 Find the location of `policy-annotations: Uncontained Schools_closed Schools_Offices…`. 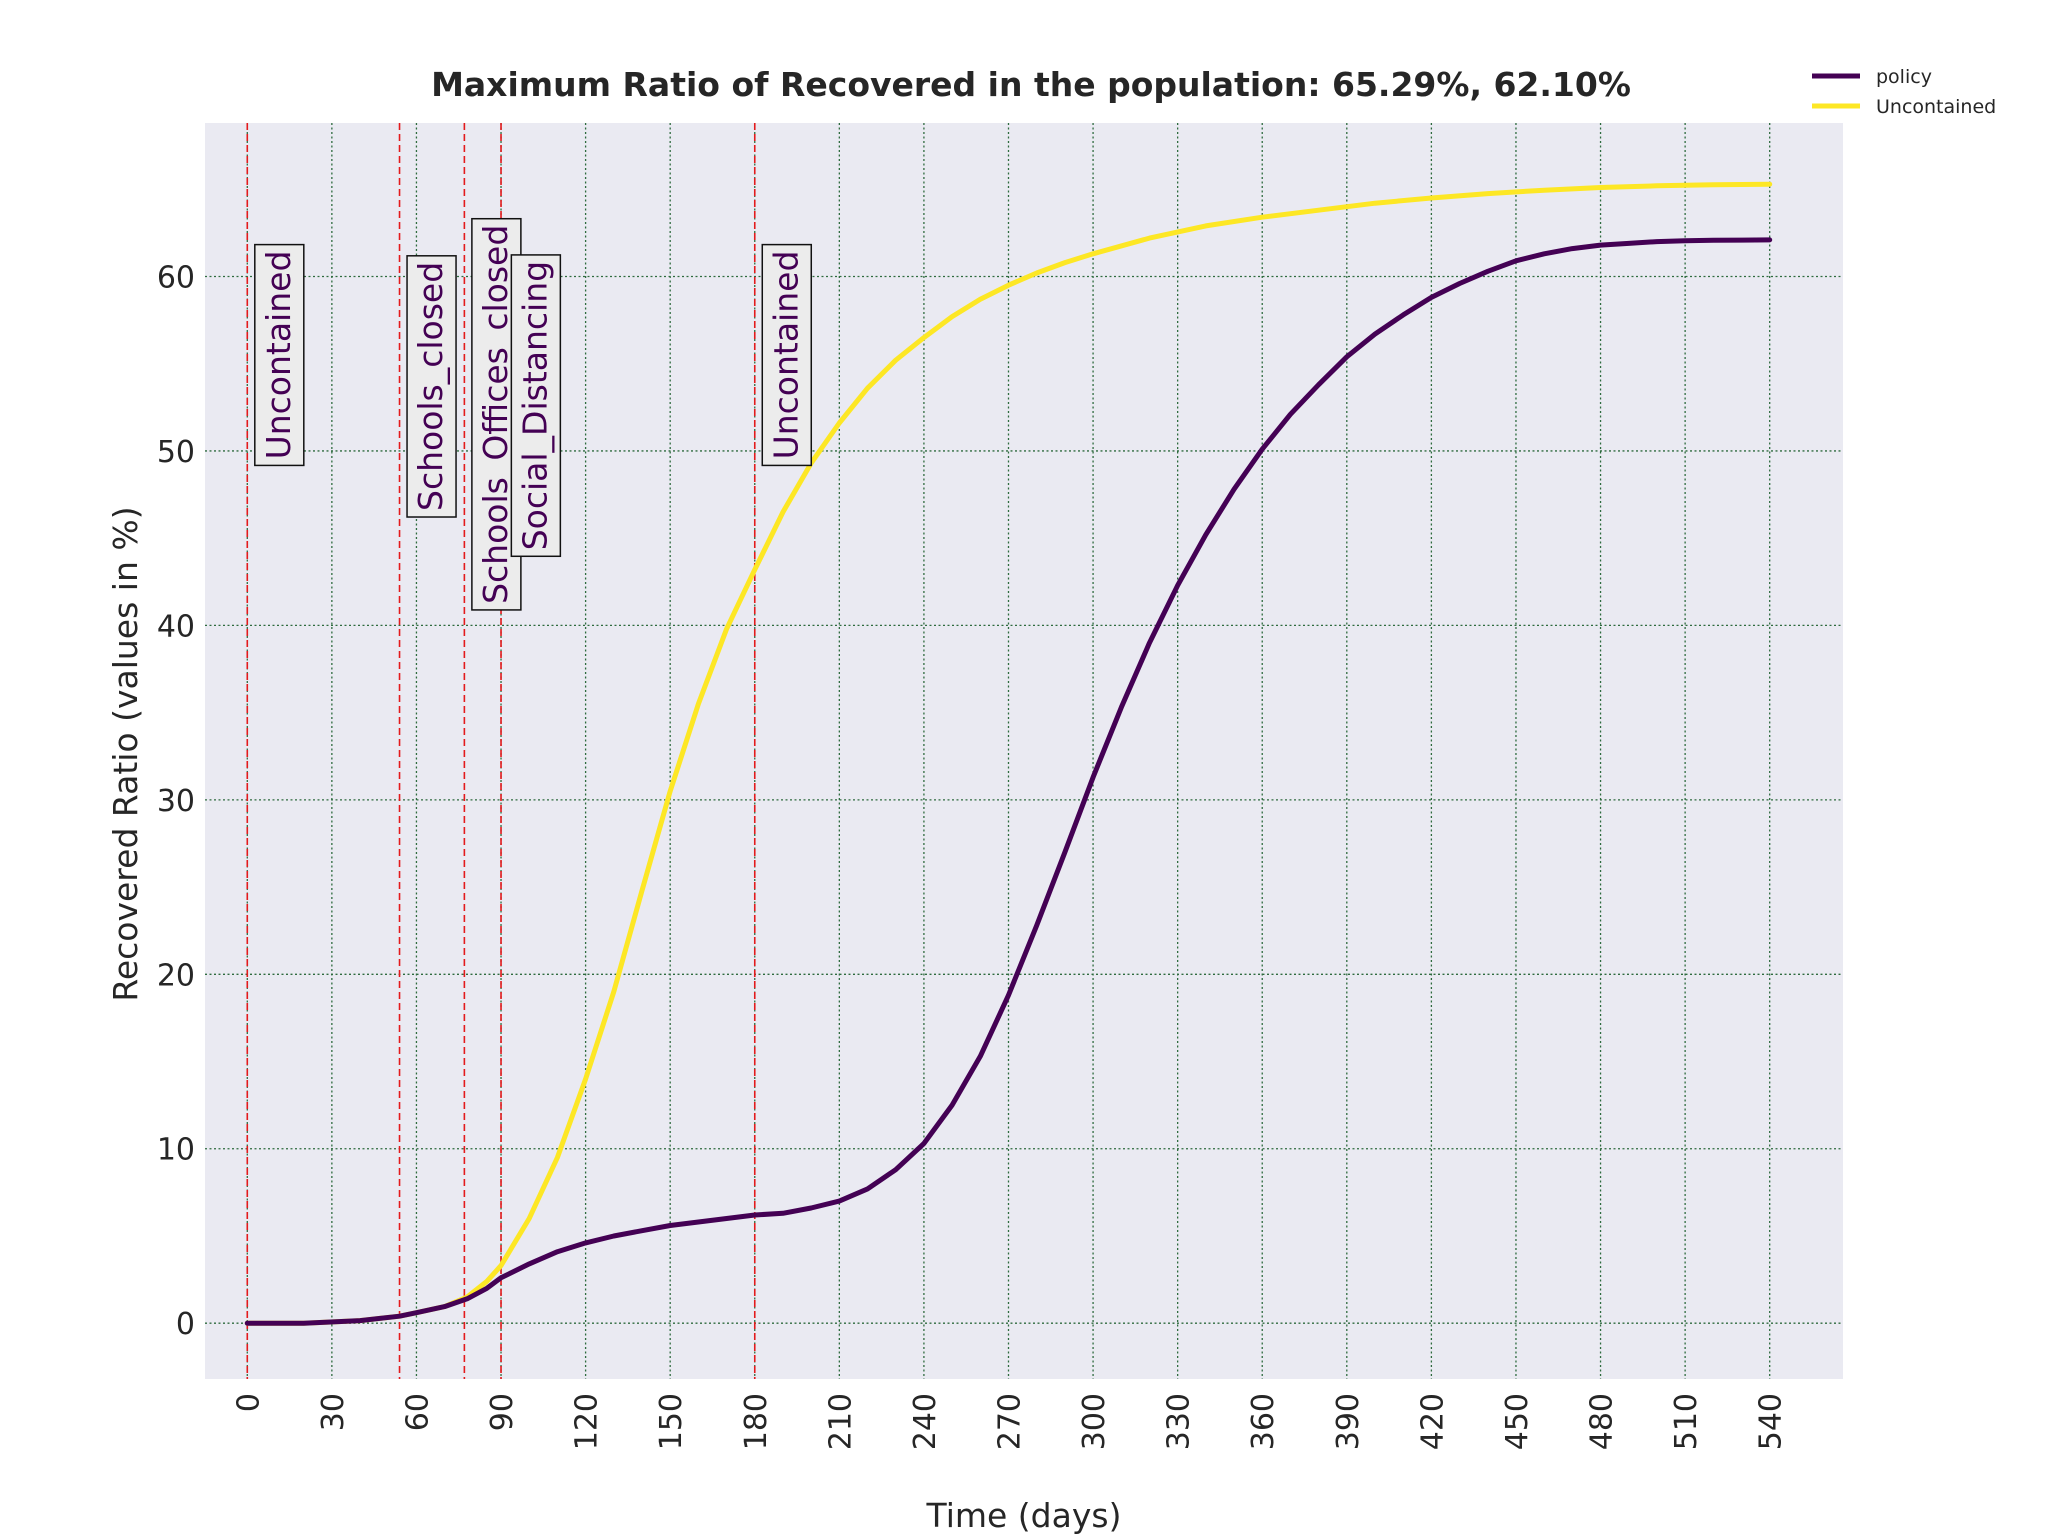

policy-annotations: Uncontained Schools_closed Schools_Offices… is located at coordinates (533, 414).